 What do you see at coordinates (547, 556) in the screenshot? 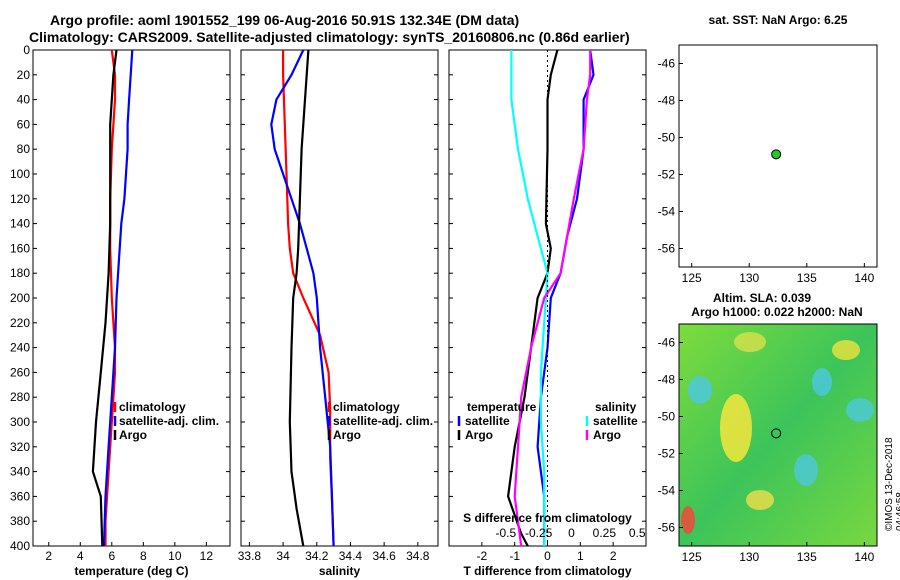
I see `x-tick-label: 0` at bounding box center [547, 556].